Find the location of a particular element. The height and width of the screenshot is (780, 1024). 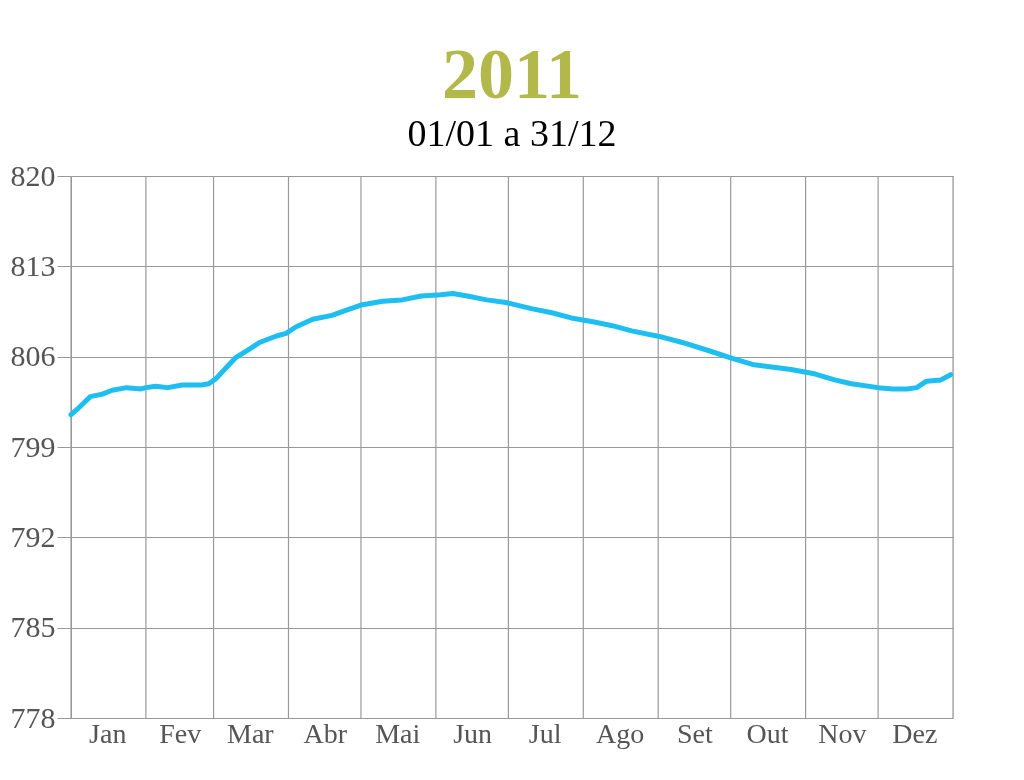

y-tick-label: 792 is located at coordinates (33, 536).